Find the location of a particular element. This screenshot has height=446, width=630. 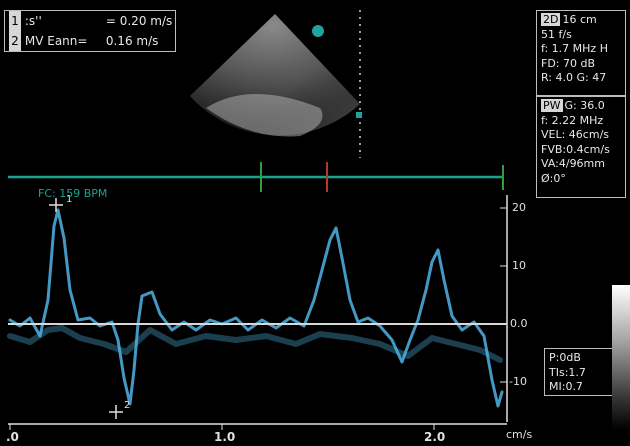

velocity-tick-label: 10 is located at coordinates (519, 265).